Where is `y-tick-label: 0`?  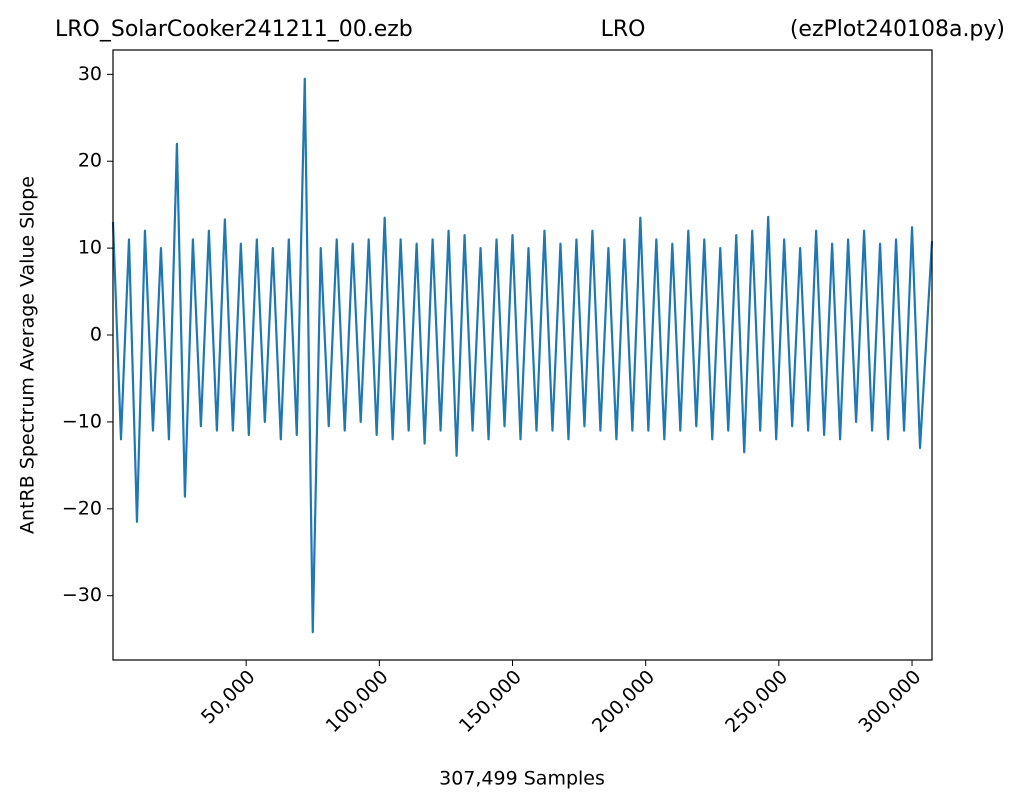
y-tick-label: 0 is located at coordinates (96, 335).